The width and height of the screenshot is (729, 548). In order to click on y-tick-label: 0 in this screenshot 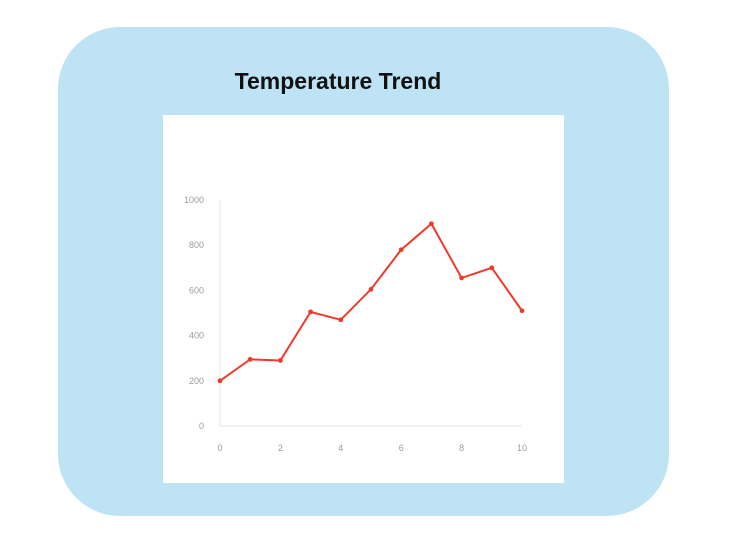, I will do `click(201, 426)`.